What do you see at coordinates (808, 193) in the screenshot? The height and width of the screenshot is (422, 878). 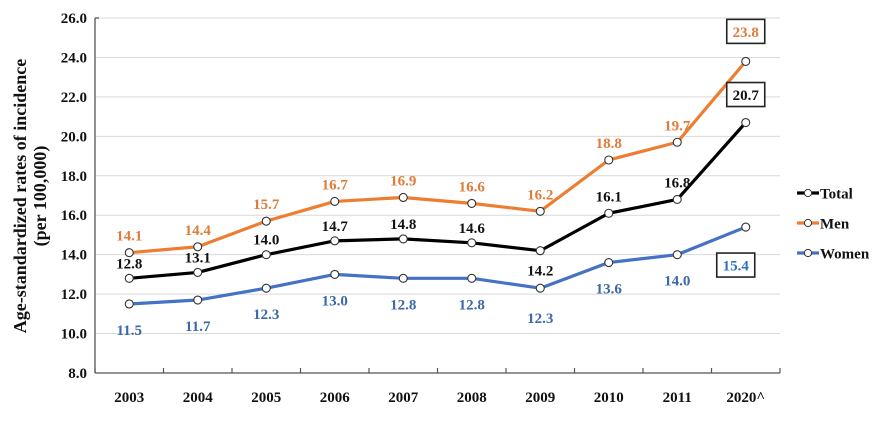 I see `legend-marker-total` at bounding box center [808, 193].